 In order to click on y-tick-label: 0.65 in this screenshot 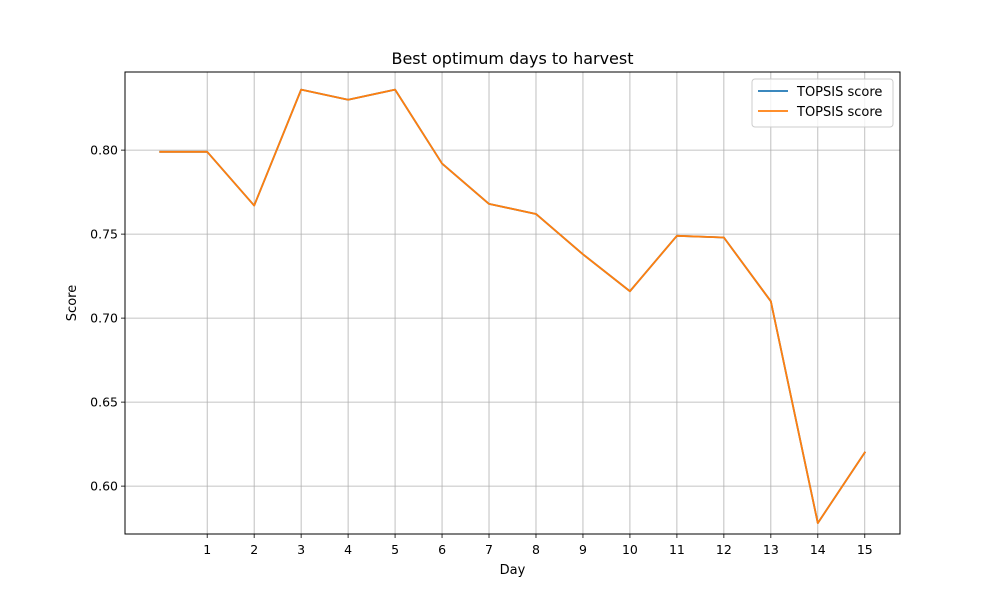, I will do `click(104, 402)`.